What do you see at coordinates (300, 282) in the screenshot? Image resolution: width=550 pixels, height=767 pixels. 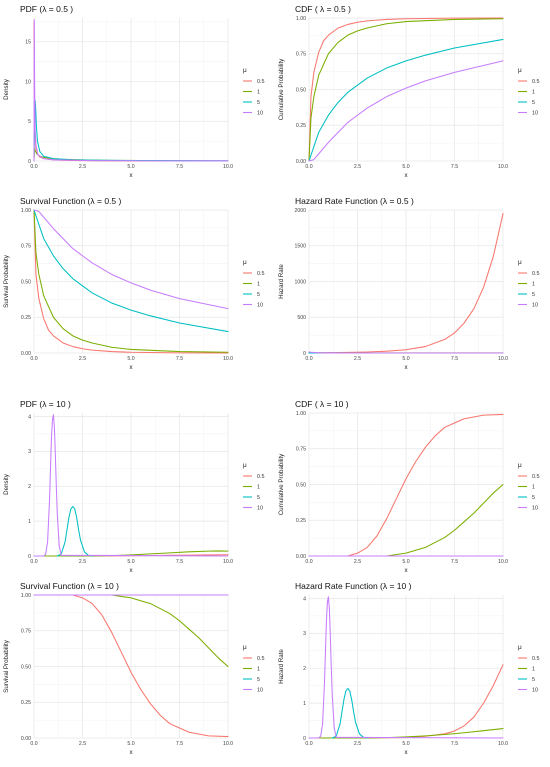 I see `y-tick-label: 1000` at bounding box center [300, 282].